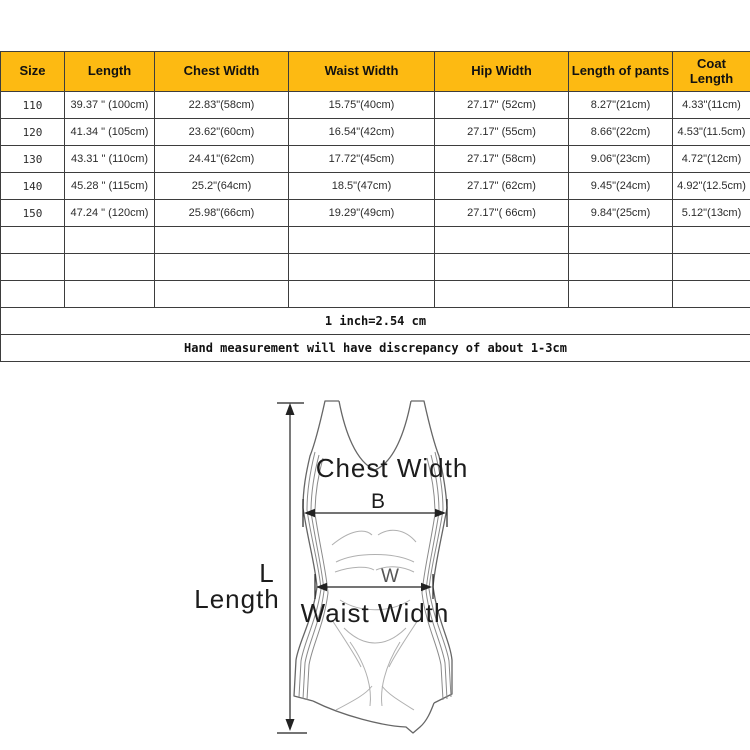 The image size is (750, 750). I want to click on chest-b-label: B, so click(378, 501).